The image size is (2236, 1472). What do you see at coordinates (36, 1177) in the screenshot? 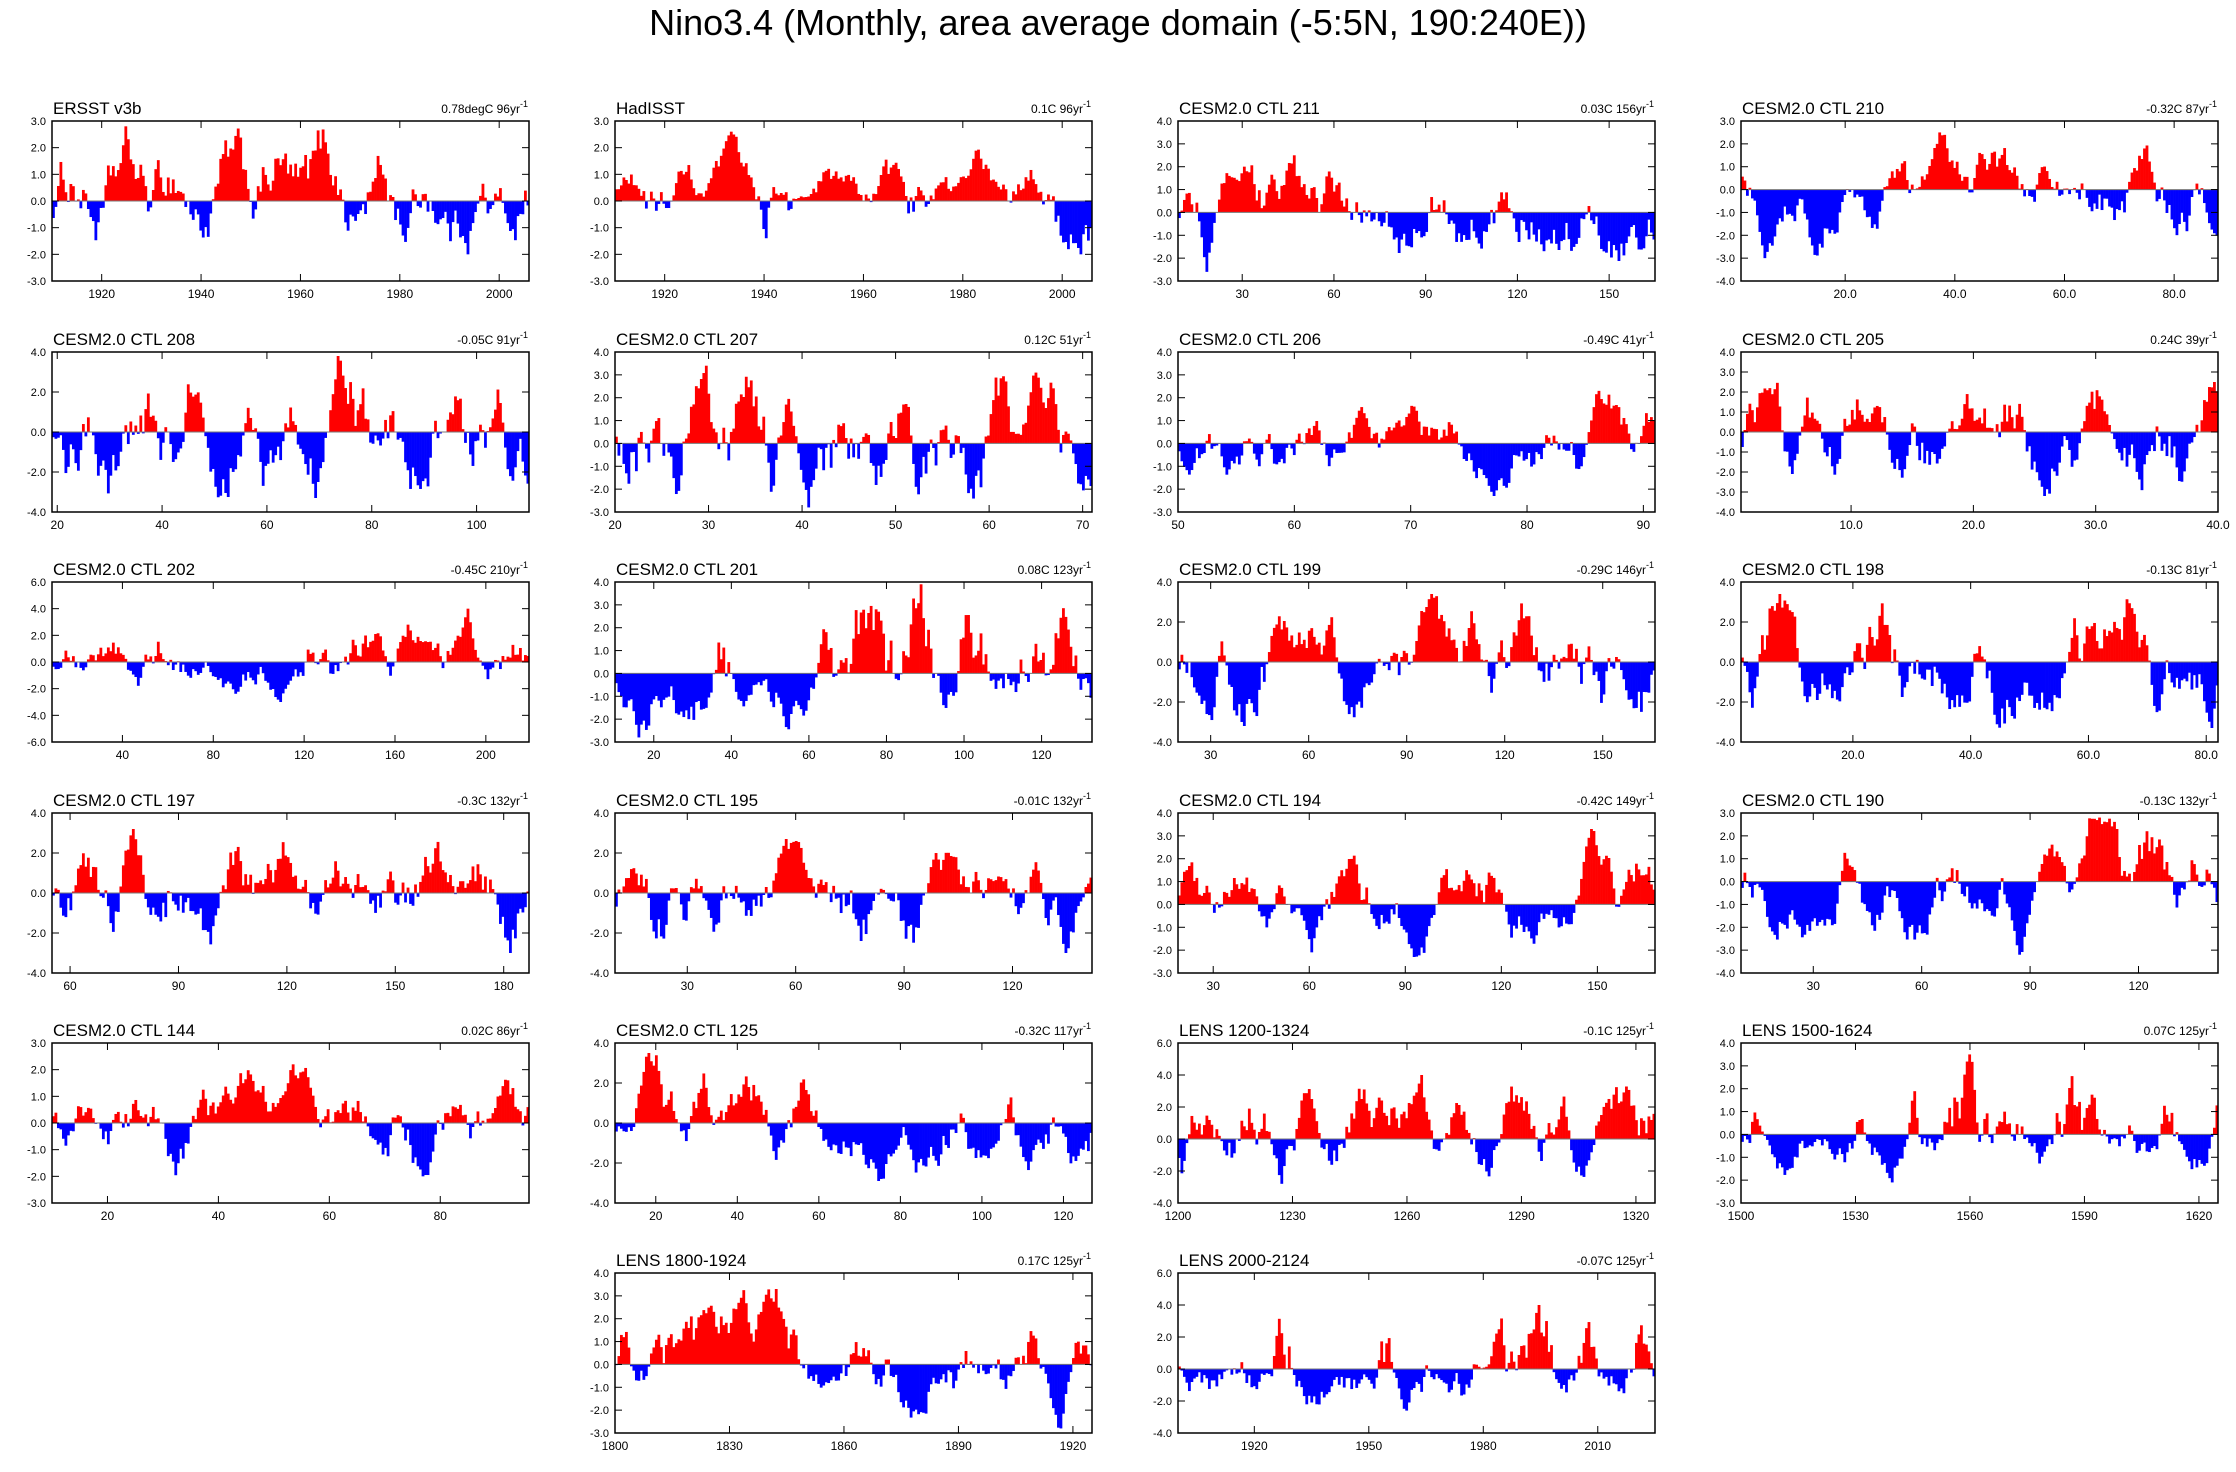
I see `y-tick-label: -2.0` at bounding box center [36, 1177].